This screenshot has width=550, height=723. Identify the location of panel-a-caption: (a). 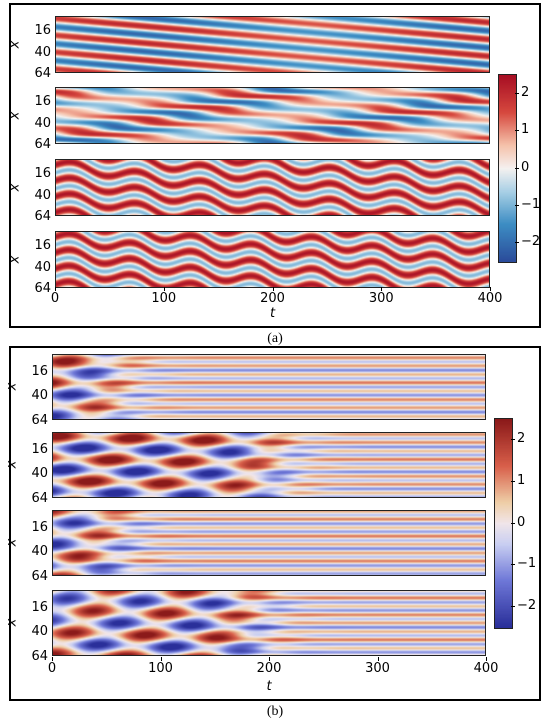
(275, 338).